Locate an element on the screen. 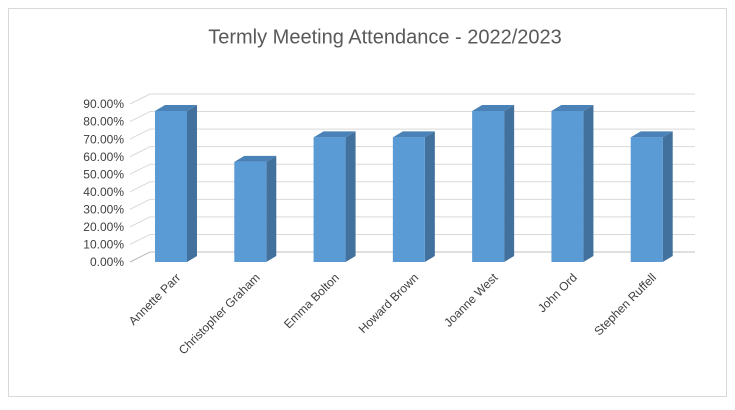 The height and width of the screenshot is (410, 735). y-tick-label: 10.00% is located at coordinates (103, 245).